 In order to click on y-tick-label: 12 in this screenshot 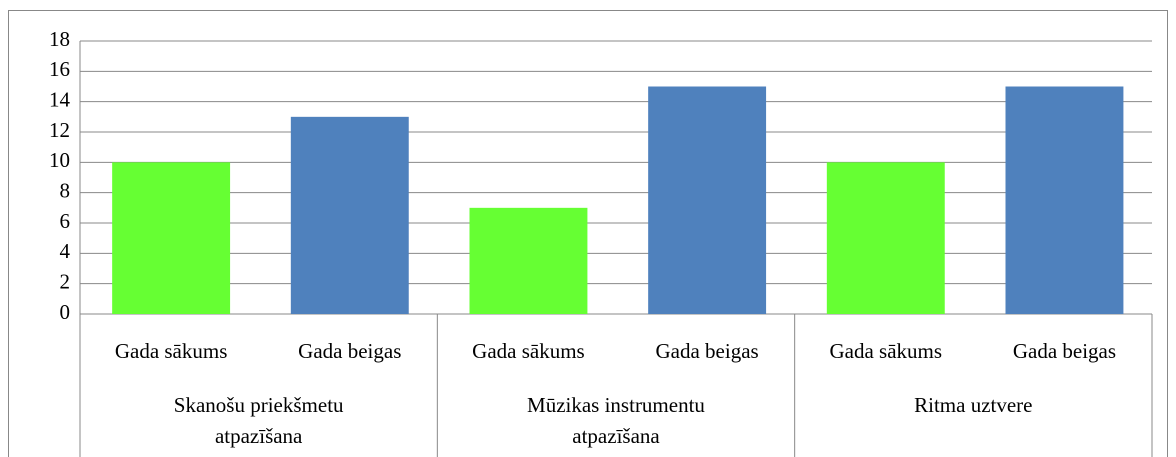, I will do `click(59, 130)`.